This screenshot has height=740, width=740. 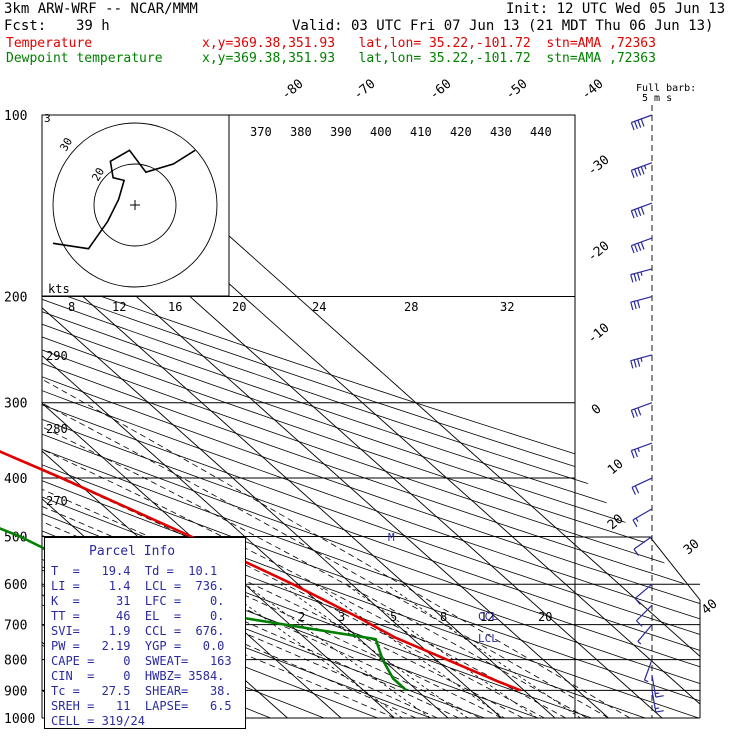 I want to click on parcel-row: T = 19.4 Td = 10.1, so click(x=134, y=571).